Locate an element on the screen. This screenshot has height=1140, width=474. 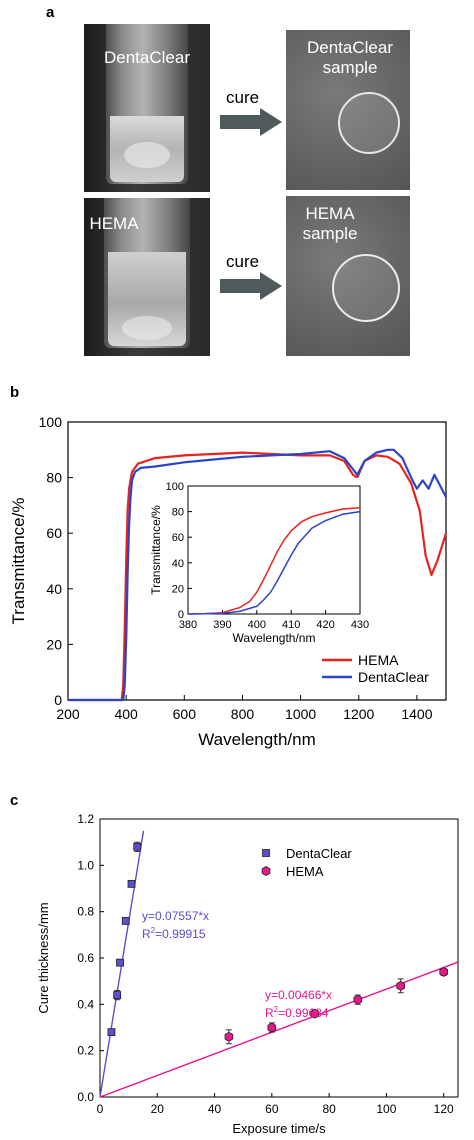
inset-frame is located at coordinates (274, 550).